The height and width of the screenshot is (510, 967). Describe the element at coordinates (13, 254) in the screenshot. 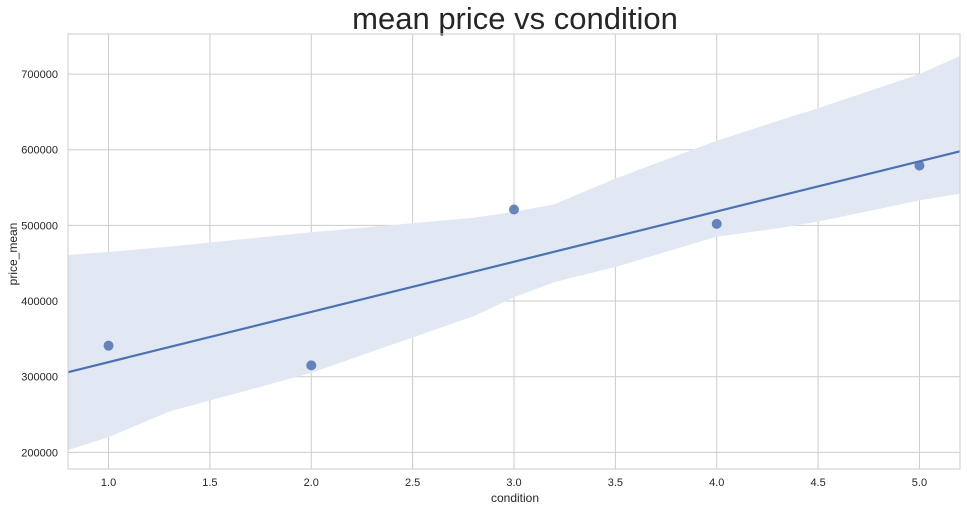

I see `y-axis-label: price_mean` at that location.